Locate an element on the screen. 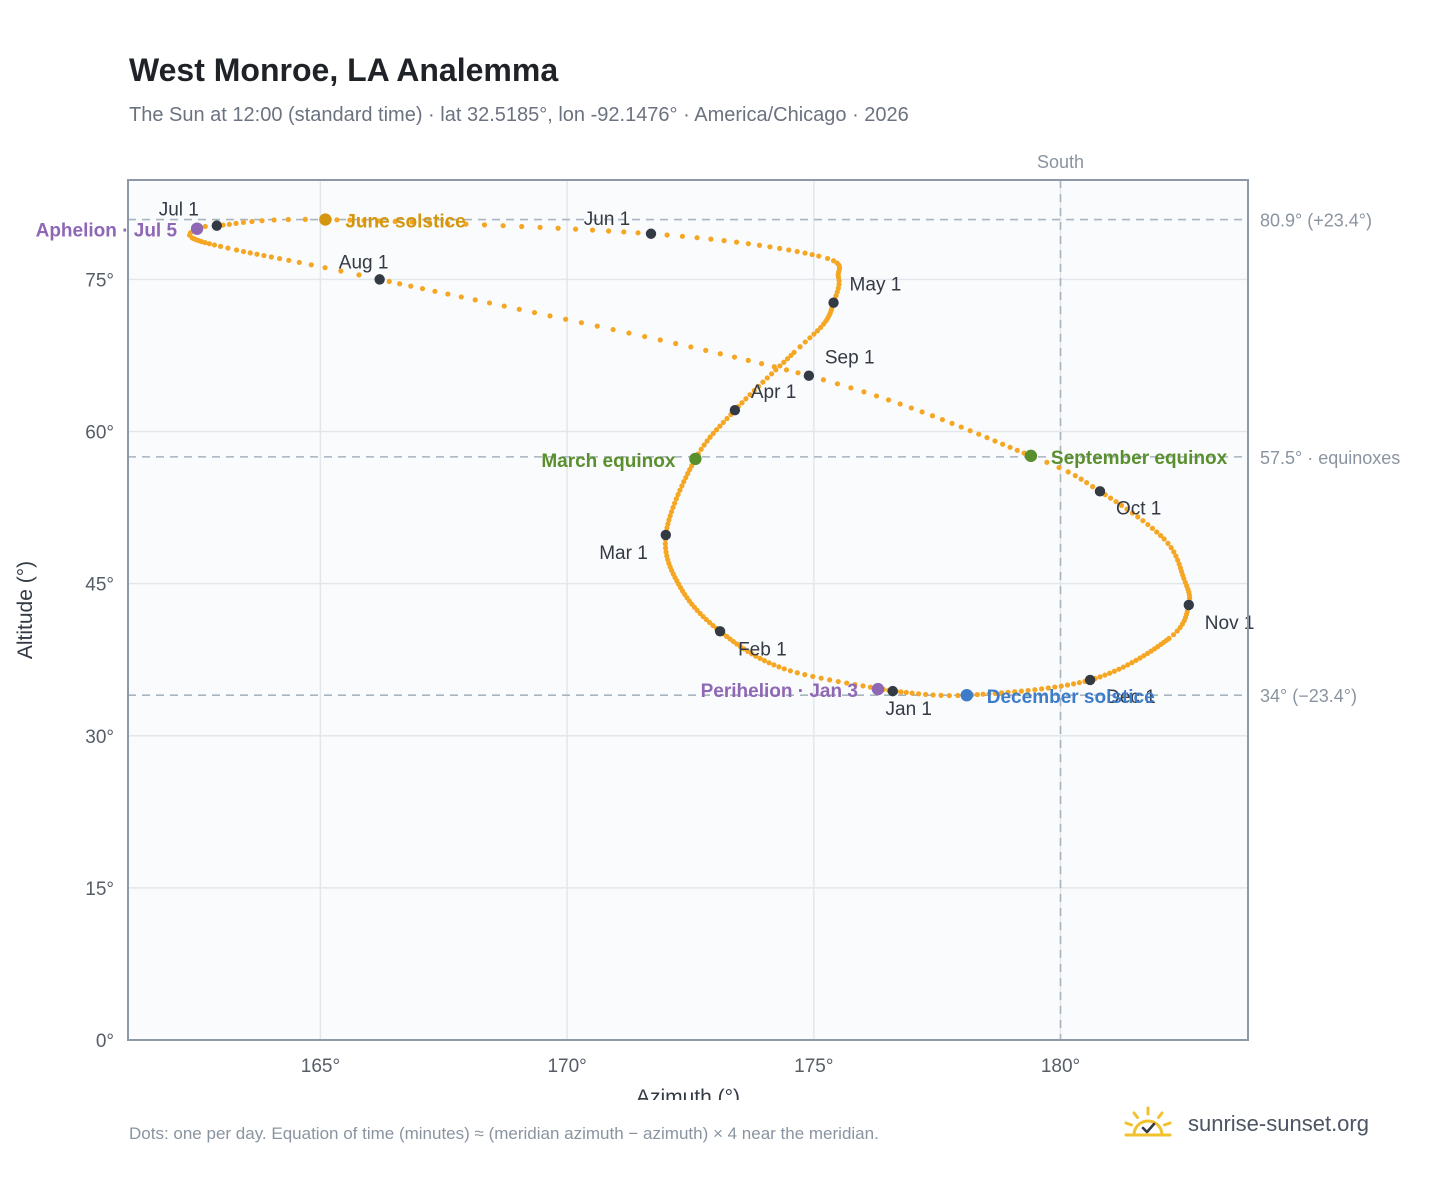 Image resolution: width=1448 pixels, height=1188 pixels. y-tick-label: 15° is located at coordinates (99, 889).